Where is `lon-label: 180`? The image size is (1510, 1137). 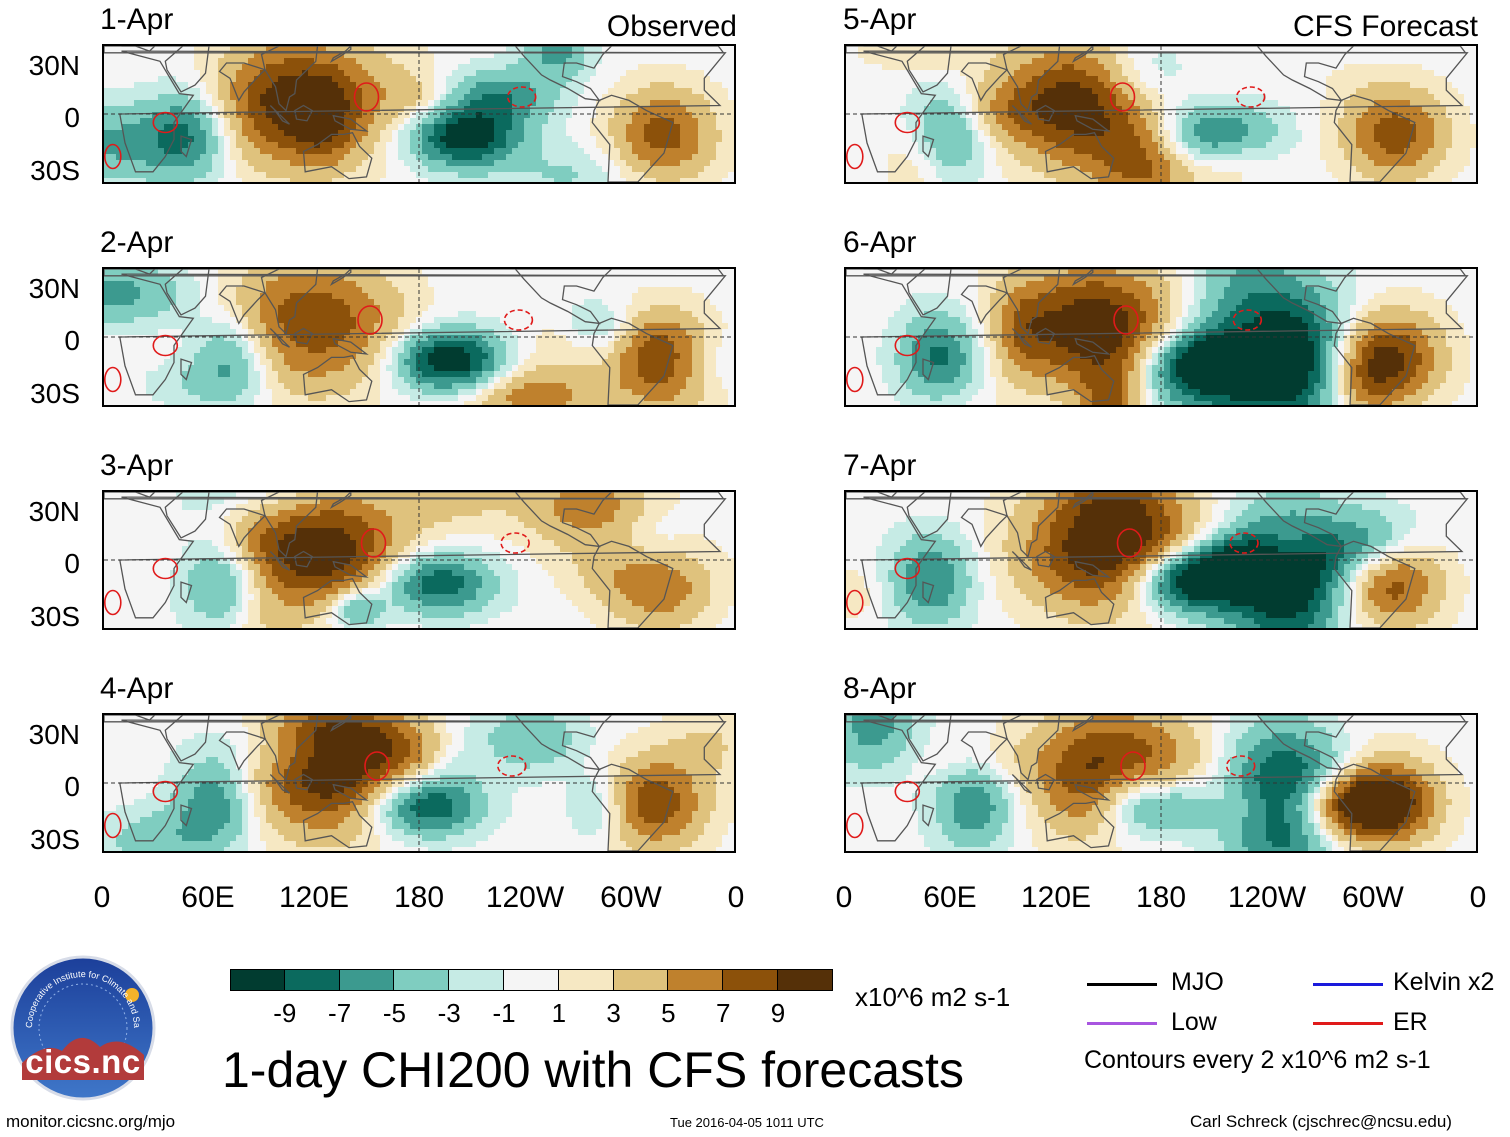
lon-label: 180 is located at coordinates (419, 897).